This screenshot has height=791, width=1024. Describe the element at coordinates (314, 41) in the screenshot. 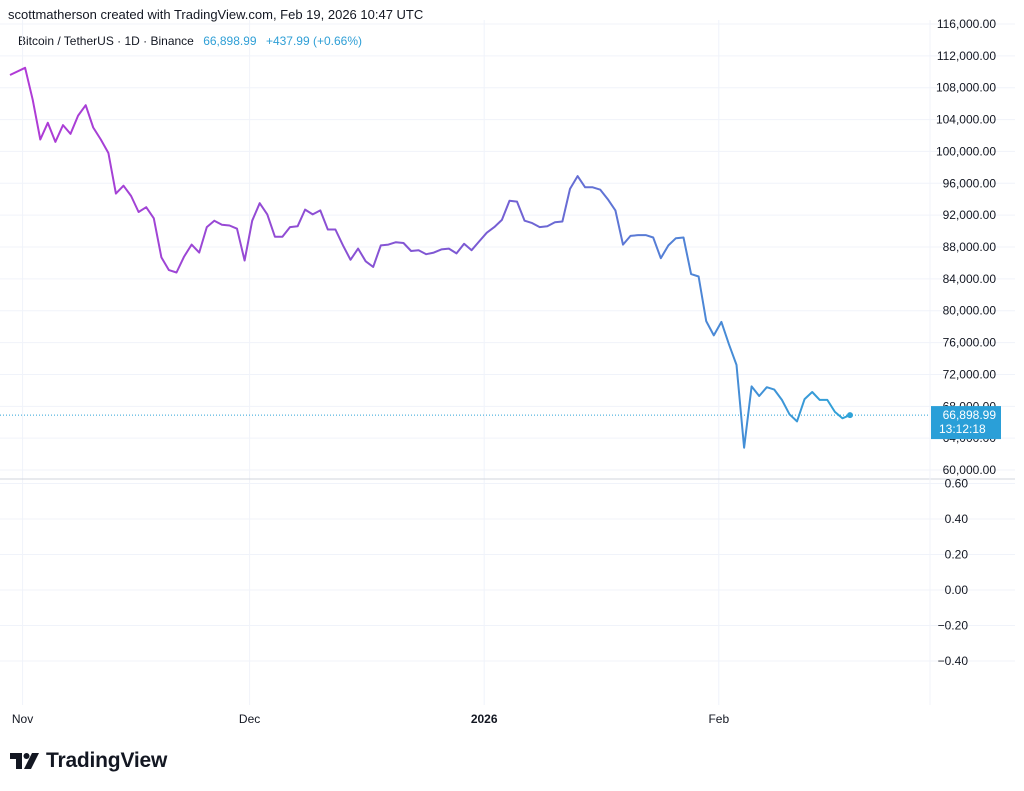

I see `price-change: +437.99 (+0.66%)` at that location.